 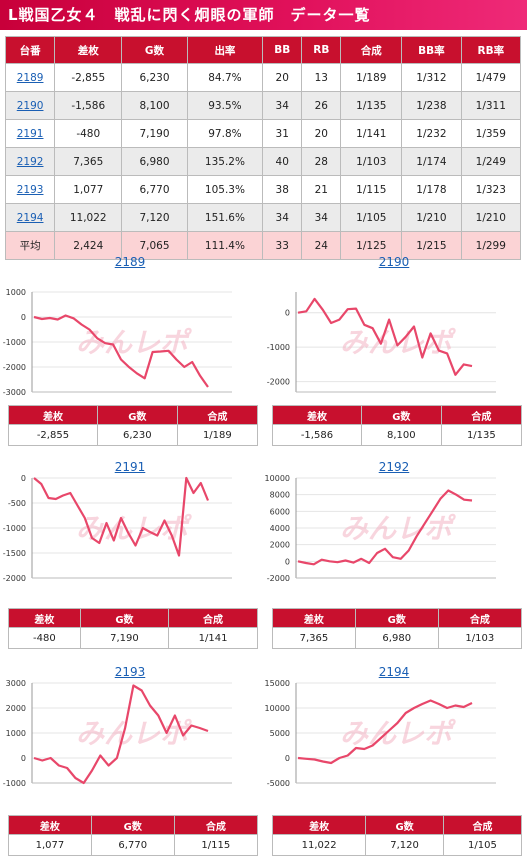 What do you see at coordinates (30, 50) in the screenshot?
I see `table-header-cell: 台番` at bounding box center [30, 50].